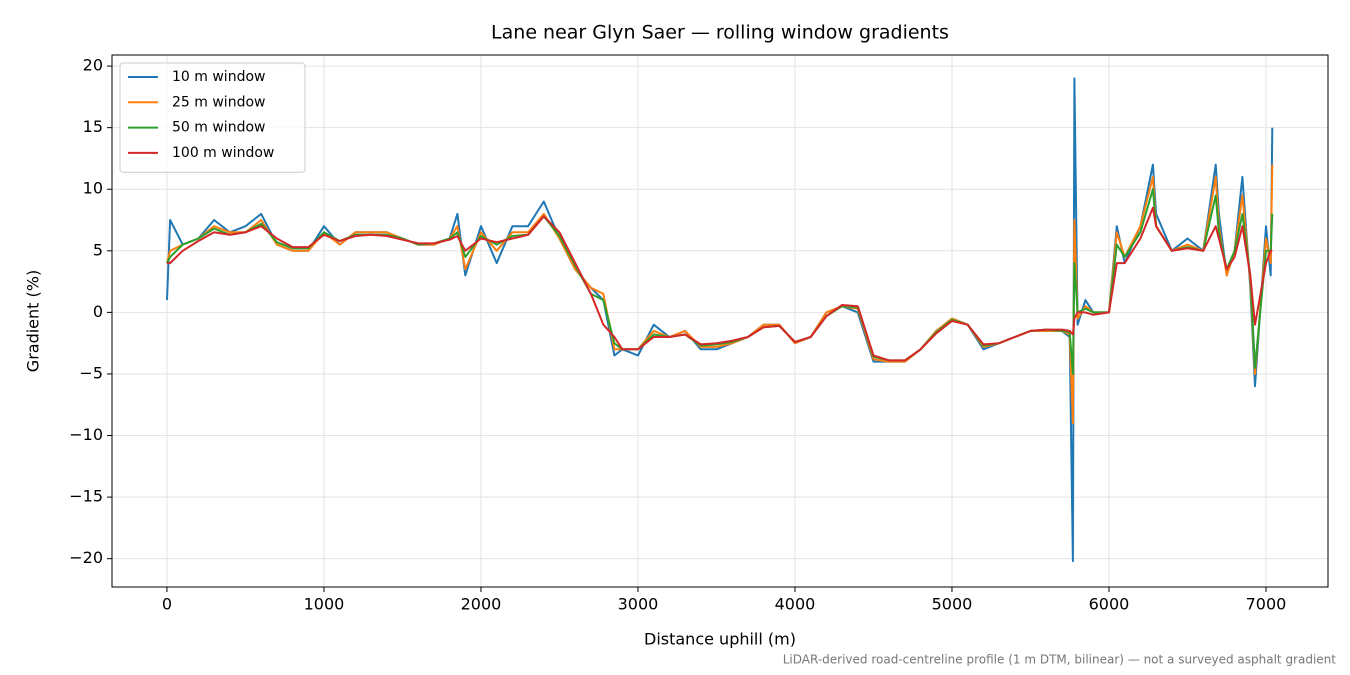  I want to click on legend-label: 10 m window, so click(218, 77).